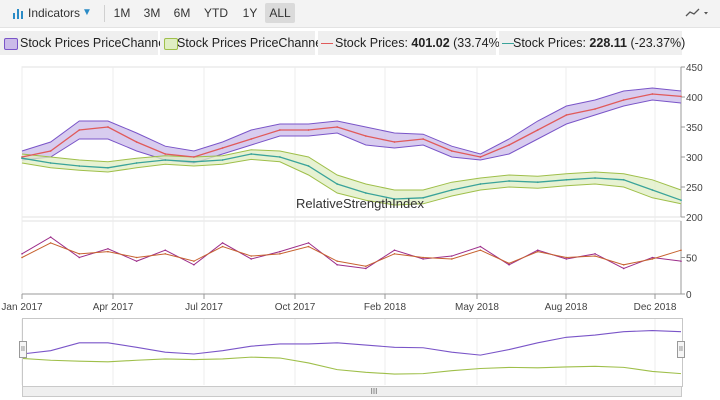 This screenshot has height=400, width=720. I want to click on legend-item-price-channel-2: Stock Prices PriceChannel, so click(242, 43).